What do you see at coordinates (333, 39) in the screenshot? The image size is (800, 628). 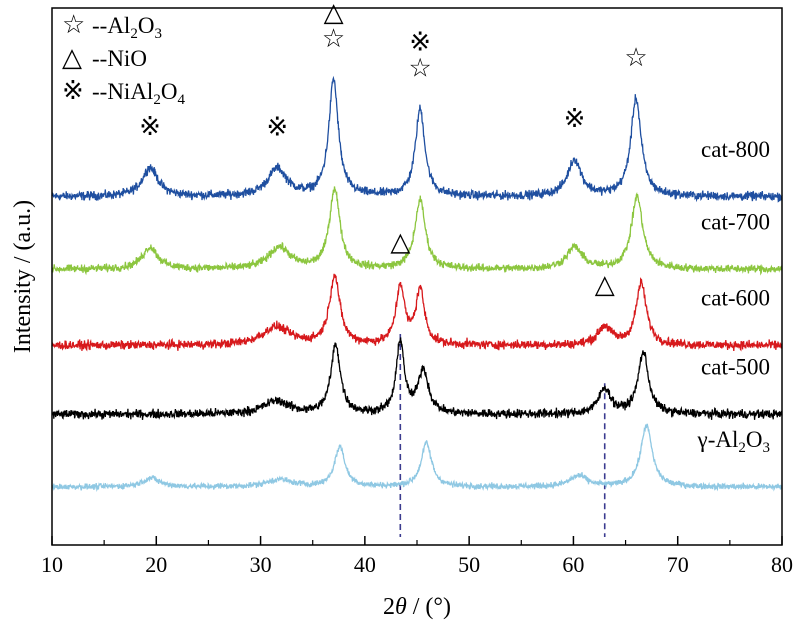 I see `annotation-marker-2: ☆` at bounding box center [333, 39].